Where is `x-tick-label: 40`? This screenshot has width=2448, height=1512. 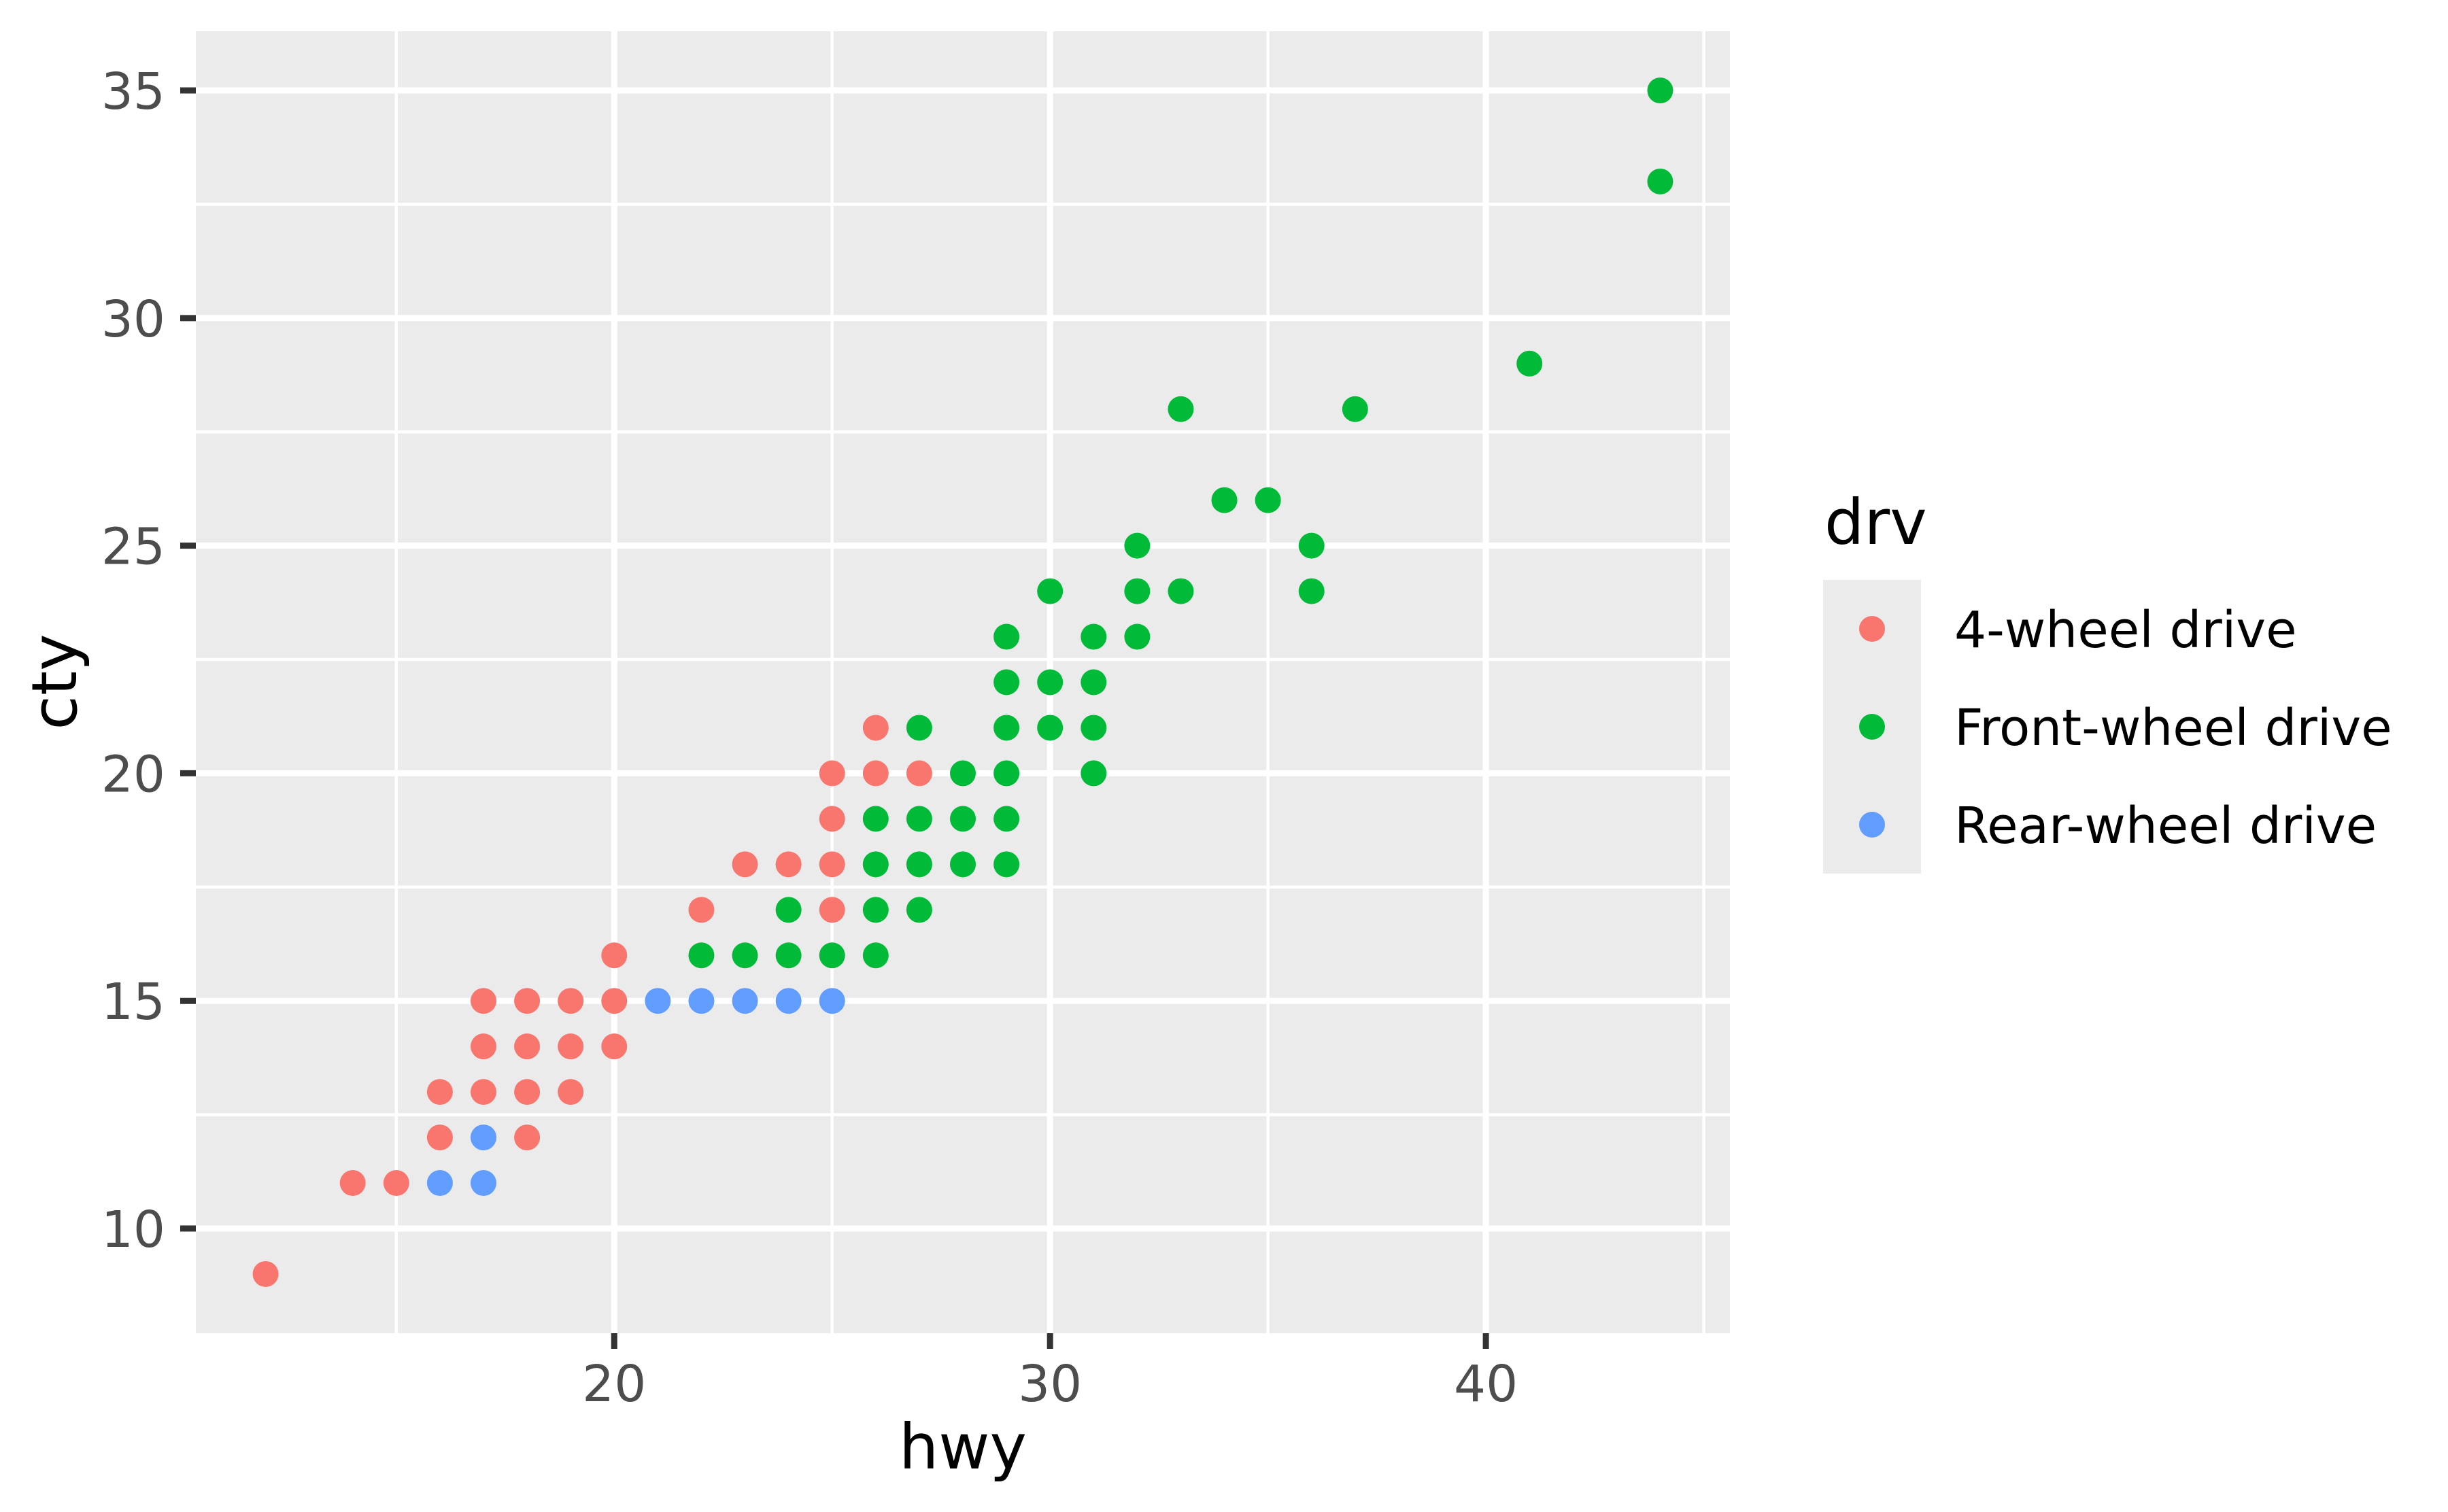 x-tick-label: 40 is located at coordinates (1486, 1384).